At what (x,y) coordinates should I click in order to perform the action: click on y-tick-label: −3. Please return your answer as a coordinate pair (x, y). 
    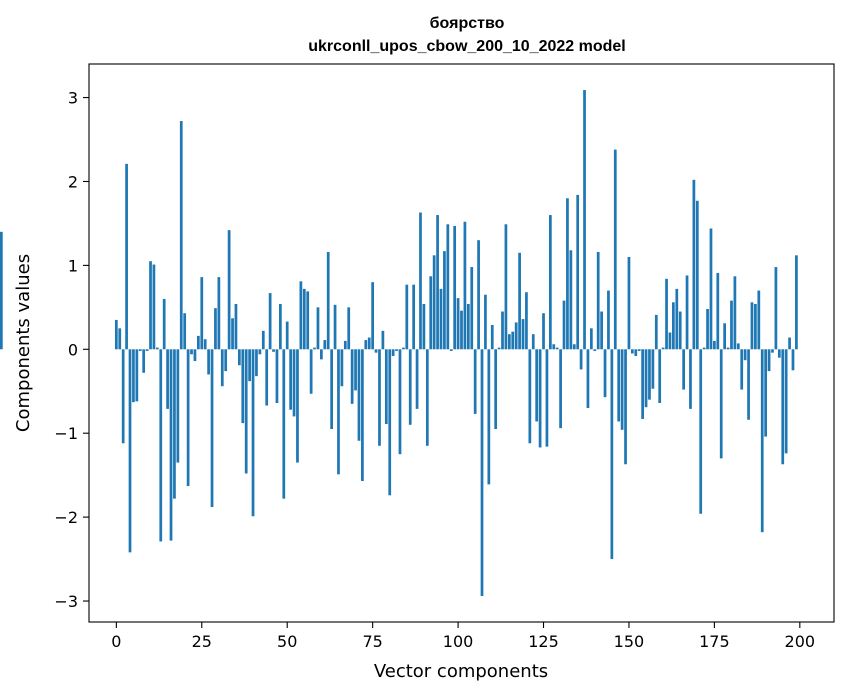
    Looking at the image, I should click on (66, 601).